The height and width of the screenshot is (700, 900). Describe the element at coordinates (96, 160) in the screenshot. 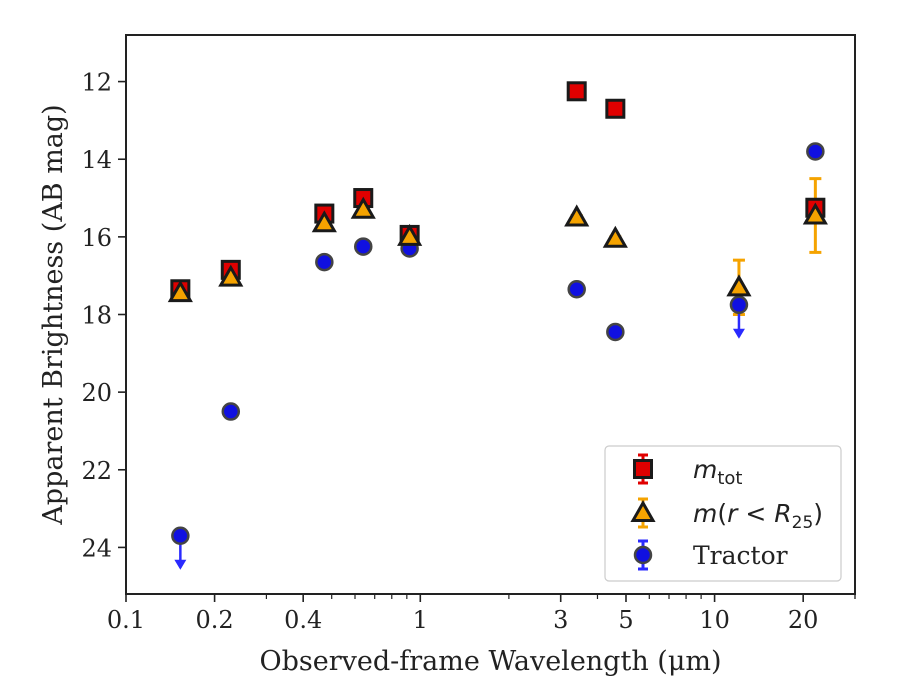

I see `y-tick-label: 14` at that location.